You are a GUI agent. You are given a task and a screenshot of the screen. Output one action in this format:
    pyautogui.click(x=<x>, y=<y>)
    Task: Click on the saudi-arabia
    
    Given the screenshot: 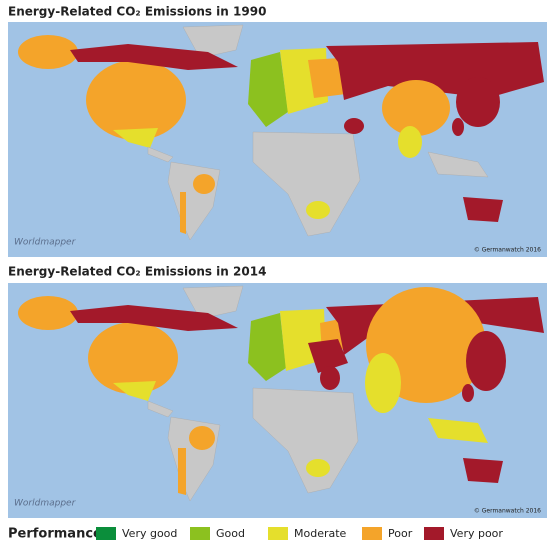 What is the action you would take?
    pyautogui.click(x=330, y=378)
    